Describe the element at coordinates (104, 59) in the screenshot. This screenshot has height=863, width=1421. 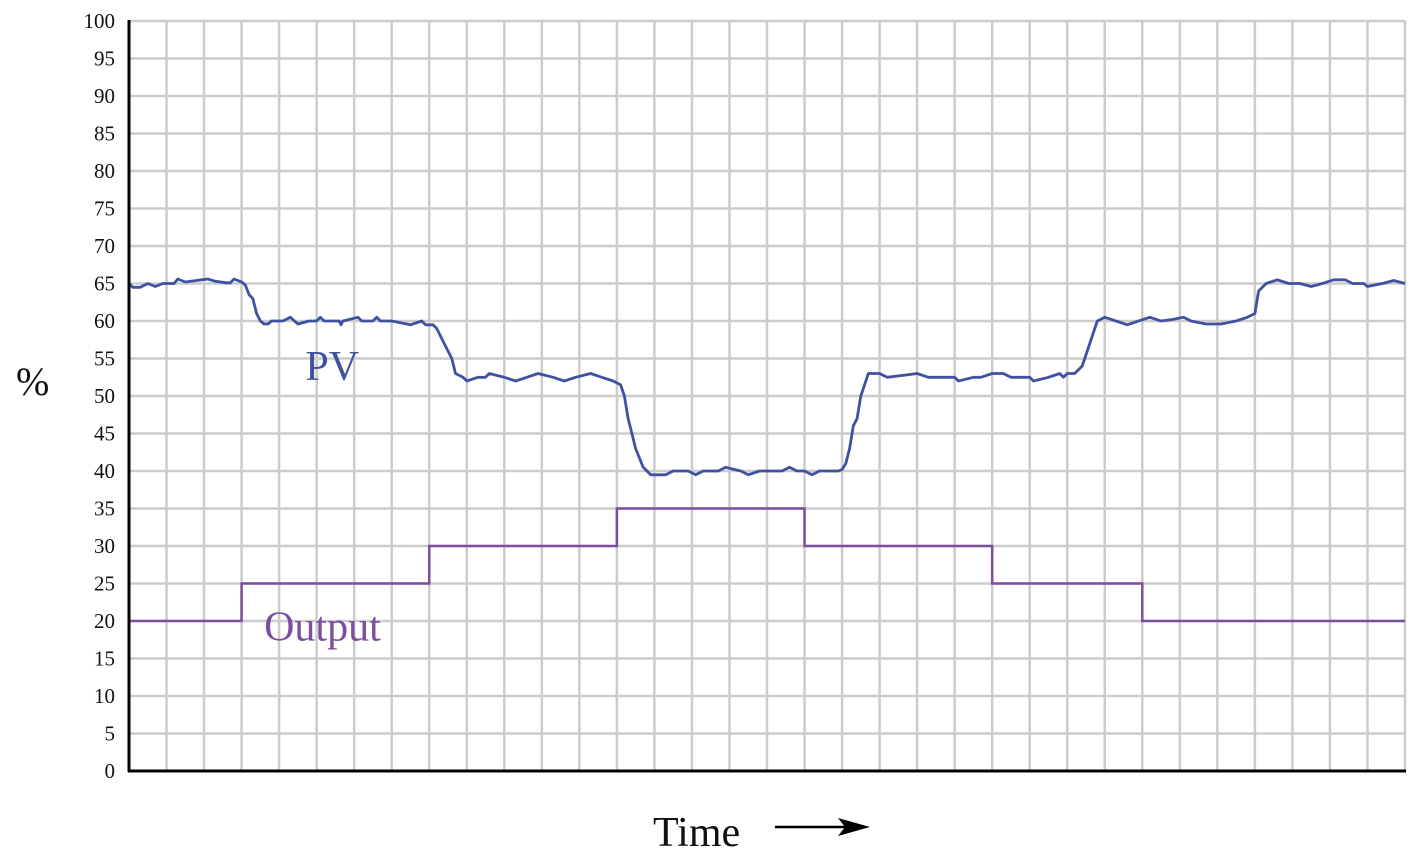
I see `y-tick-label: 95` at that location.